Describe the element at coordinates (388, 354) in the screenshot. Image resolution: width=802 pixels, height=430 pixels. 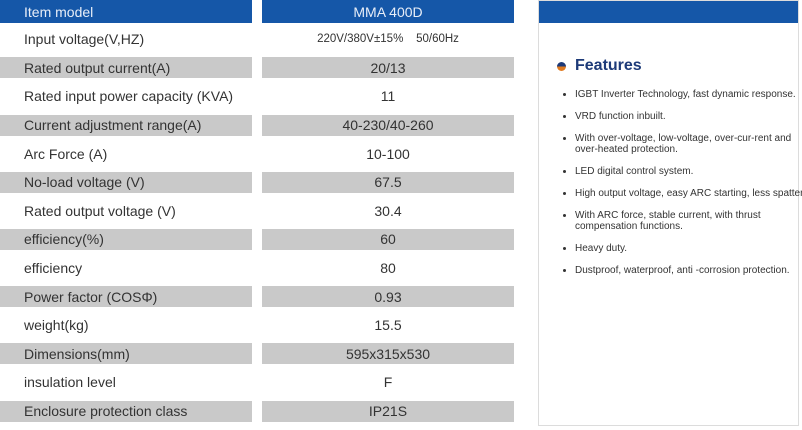
I see `spec-value: 595x315x530` at that location.